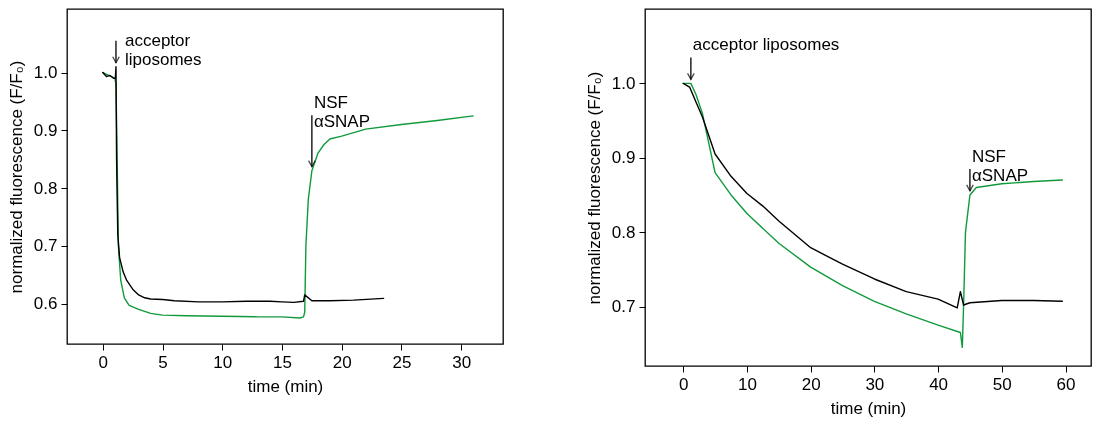 The width and height of the screenshot is (1120, 425). What do you see at coordinates (163, 362) in the screenshot?
I see `x-tick-label: 5` at bounding box center [163, 362].